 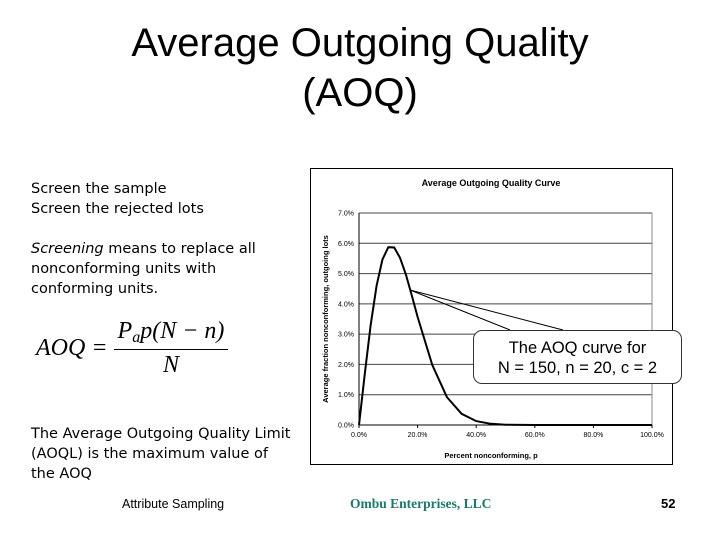 I want to click on x-tick-label: 100.0%, so click(x=652, y=435).